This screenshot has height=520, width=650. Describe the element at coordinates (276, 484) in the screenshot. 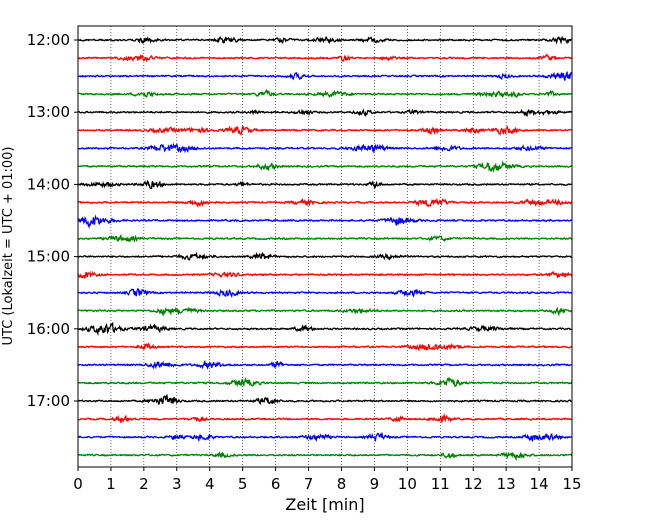

I see `x-tick-label-6: 6` at that location.